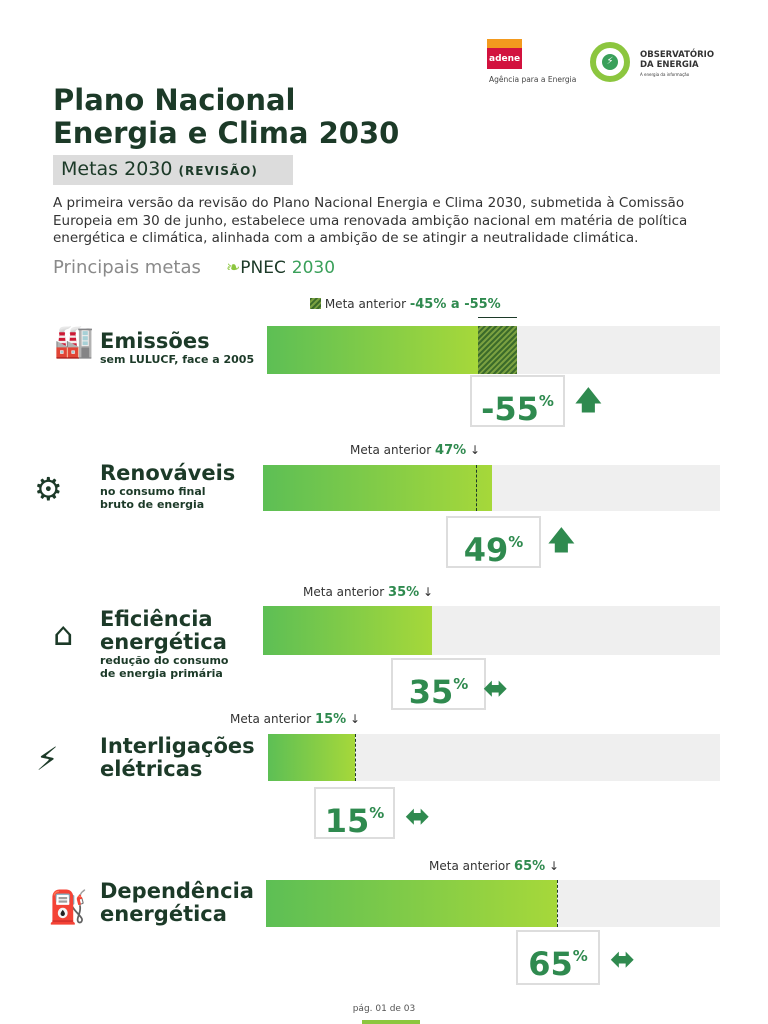 The width and height of the screenshot is (768, 1024). What do you see at coordinates (177, 348) in the screenshot?
I see `target-name: Emissões sem LULUCF, face a 2005` at bounding box center [177, 348].